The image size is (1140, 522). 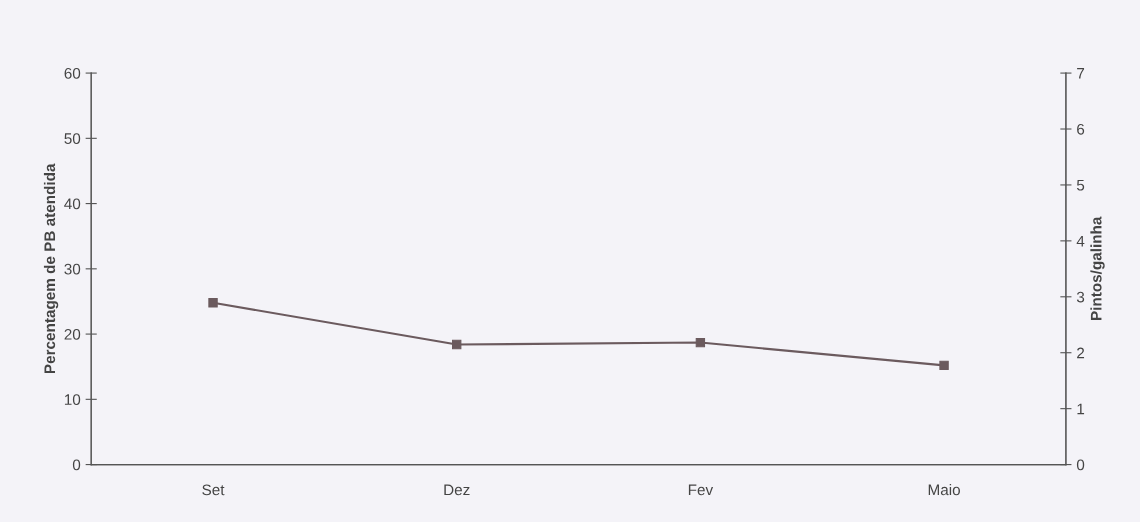 What do you see at coordinates (1080, 241) in the screenshot?
I see `y2-tick-label: 4` at bounding box center [1080, 241].